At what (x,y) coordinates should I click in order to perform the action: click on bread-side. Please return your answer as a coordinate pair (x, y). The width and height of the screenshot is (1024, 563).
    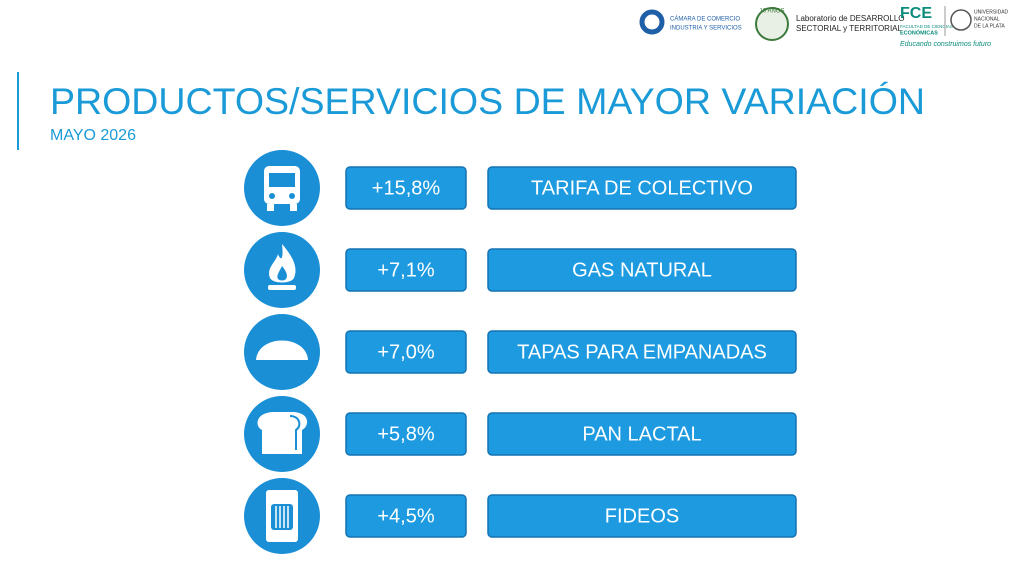
    Looking at the image, I should click on (295, 432).